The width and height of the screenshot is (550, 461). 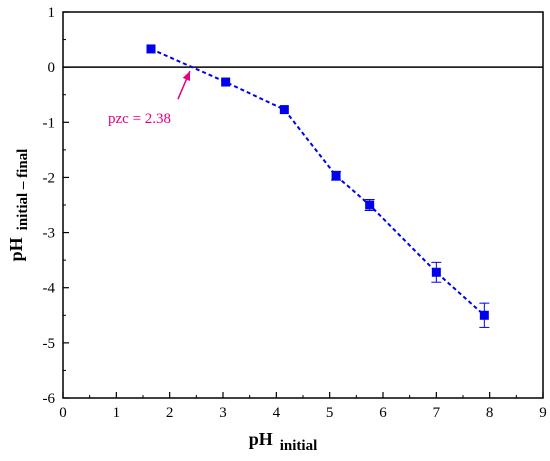 I want to click on x-tick-label: 6, so click(x=383, y=413).